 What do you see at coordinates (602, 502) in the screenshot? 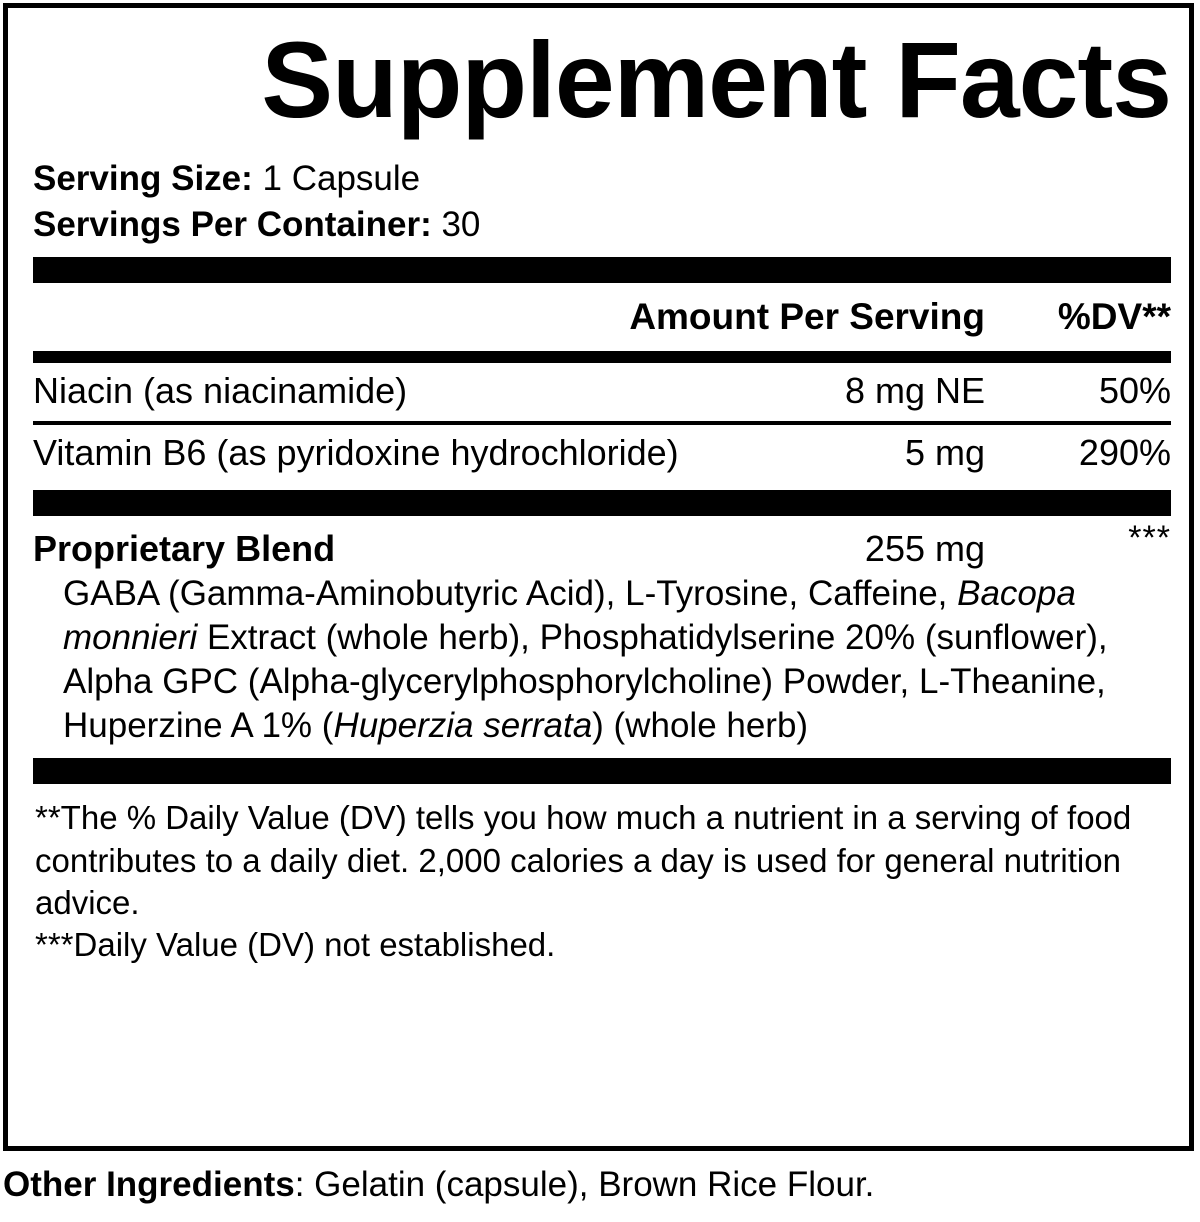
I see `rule-above-blend` at bounding box center [602, 502].